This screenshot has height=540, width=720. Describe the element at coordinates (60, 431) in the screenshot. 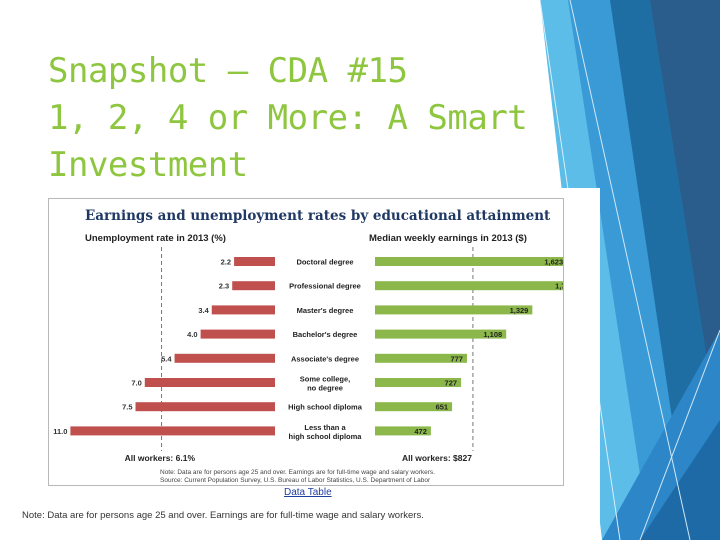

I see `unemployment-value-label: 11.0` at that location.